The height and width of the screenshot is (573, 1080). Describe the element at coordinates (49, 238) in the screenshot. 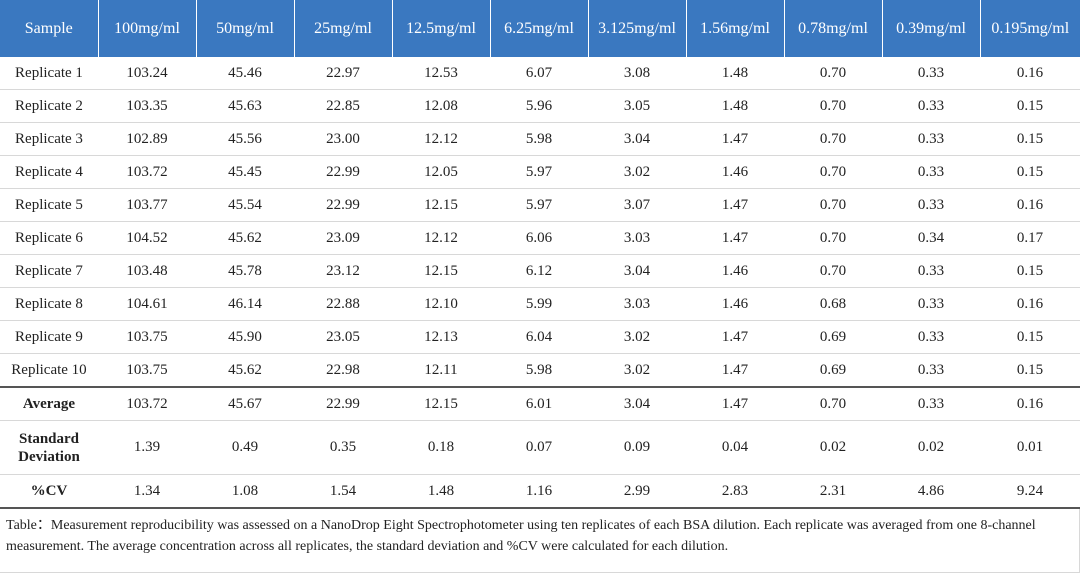

I see `row-label: Replicate 6` at that location.